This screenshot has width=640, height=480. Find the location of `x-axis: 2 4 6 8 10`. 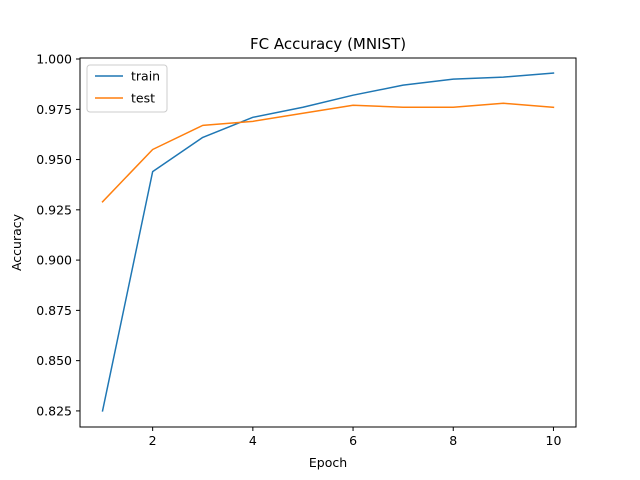

x-axis: 2 4 6 8 10 is located at coordinates (355, 437).